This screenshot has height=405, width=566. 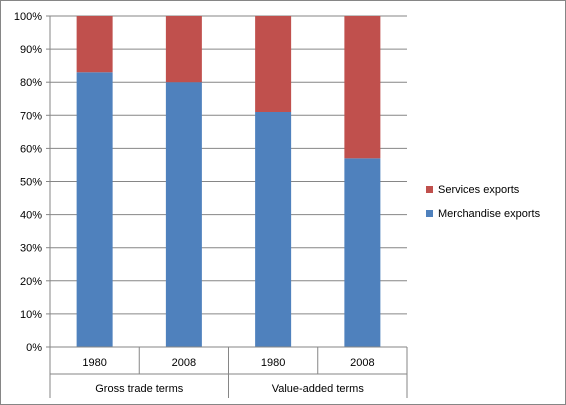 I want to click on y-tick-label: 10%, so click(x=31, y=315).